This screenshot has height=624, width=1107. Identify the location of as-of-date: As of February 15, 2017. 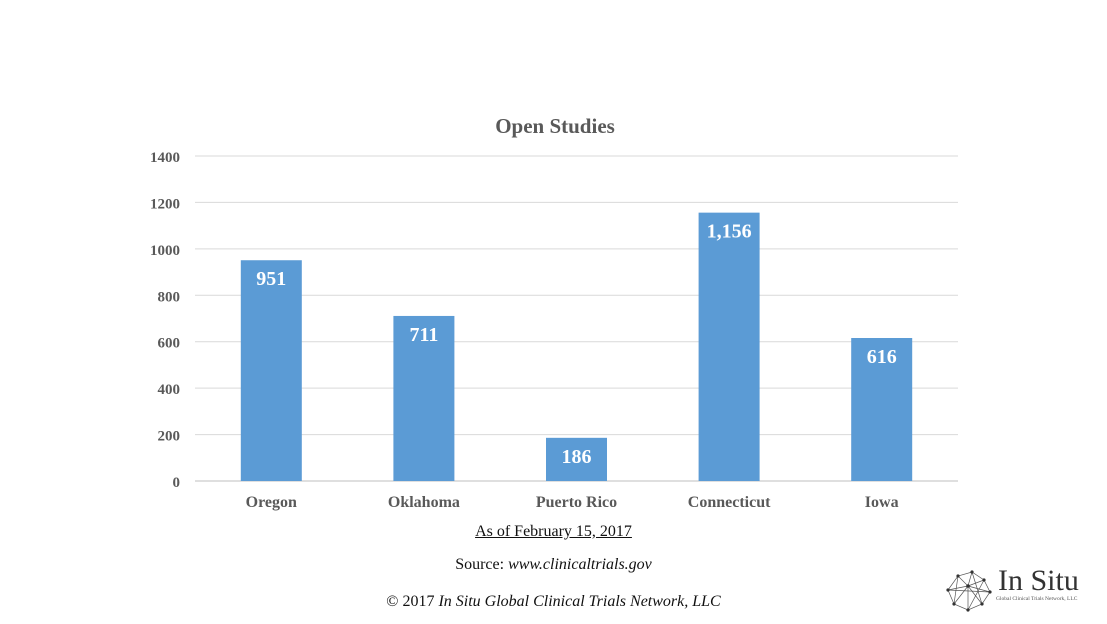
(553, 531).